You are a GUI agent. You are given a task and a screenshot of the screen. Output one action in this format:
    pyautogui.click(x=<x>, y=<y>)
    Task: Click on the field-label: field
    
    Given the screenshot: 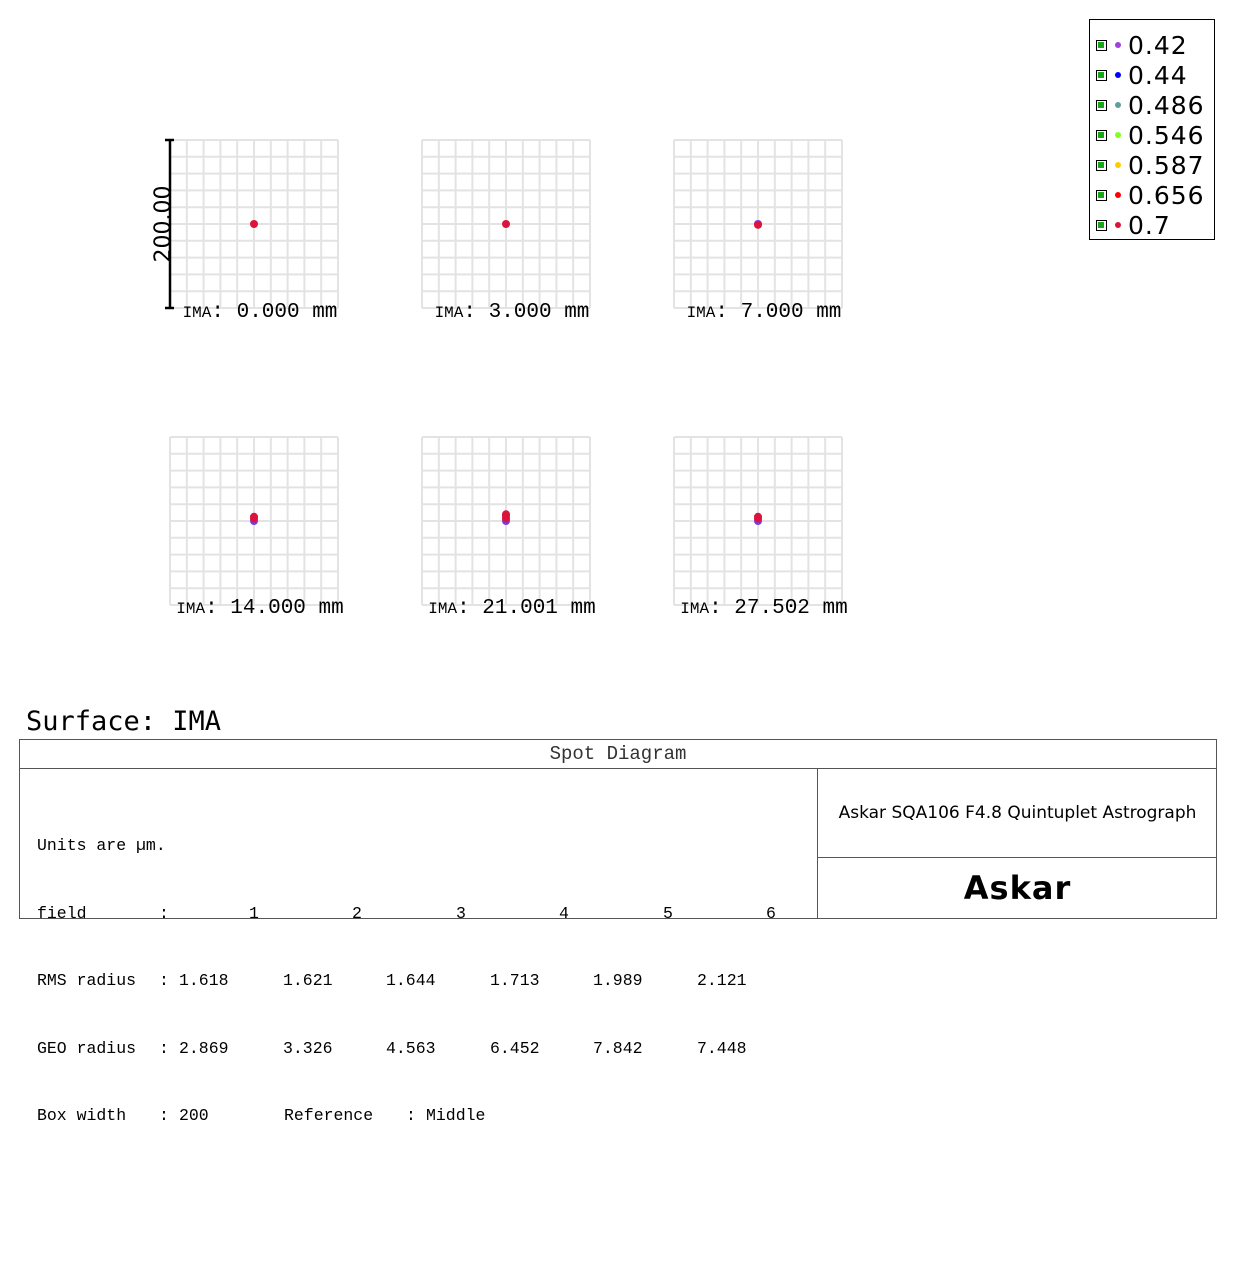 What is the action you would take?
    pyautogui.click(x=62, y=913)
    